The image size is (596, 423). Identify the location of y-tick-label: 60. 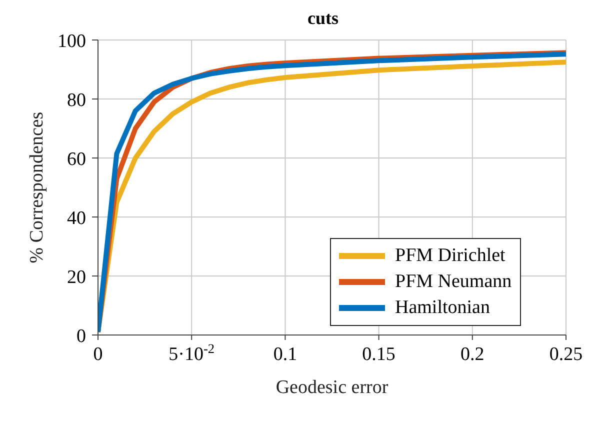
(76, 159).